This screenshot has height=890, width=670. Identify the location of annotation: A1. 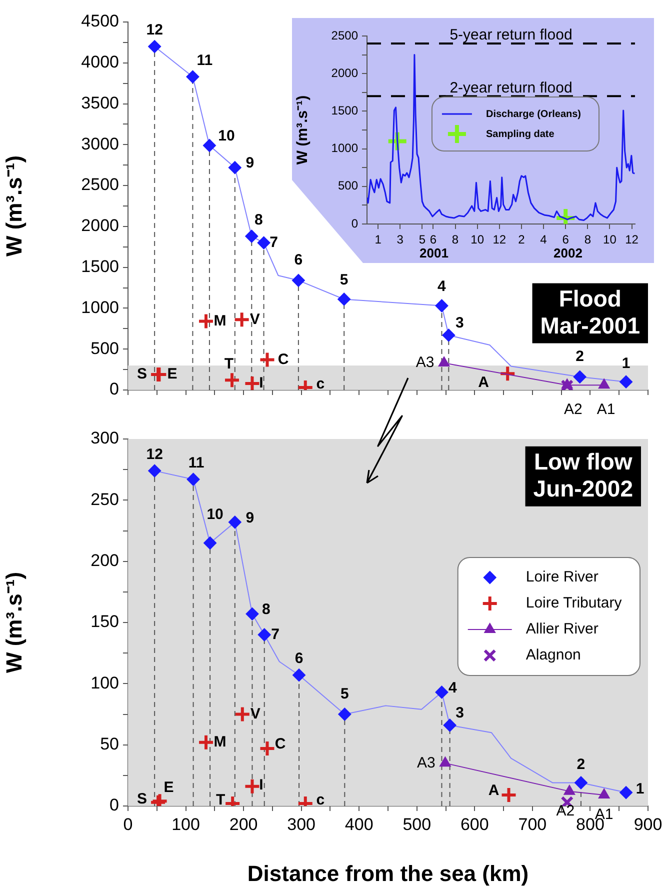
(606, 409).